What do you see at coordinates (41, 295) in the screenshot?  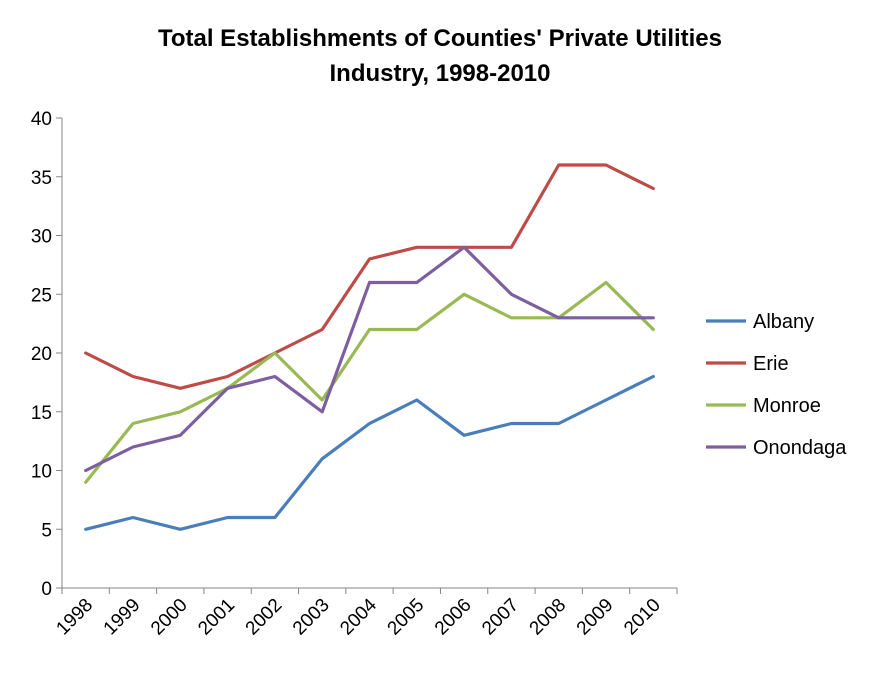 I see `y-tick-label: 25` at bounding box center [41, 295].